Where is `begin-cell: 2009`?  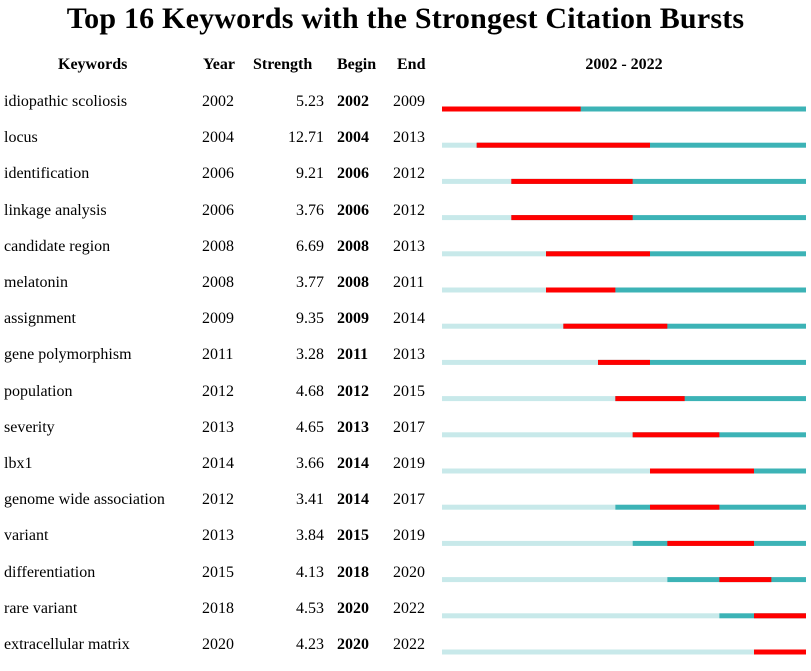
begin-cell: 2009 is located at coordinates (353, 319).